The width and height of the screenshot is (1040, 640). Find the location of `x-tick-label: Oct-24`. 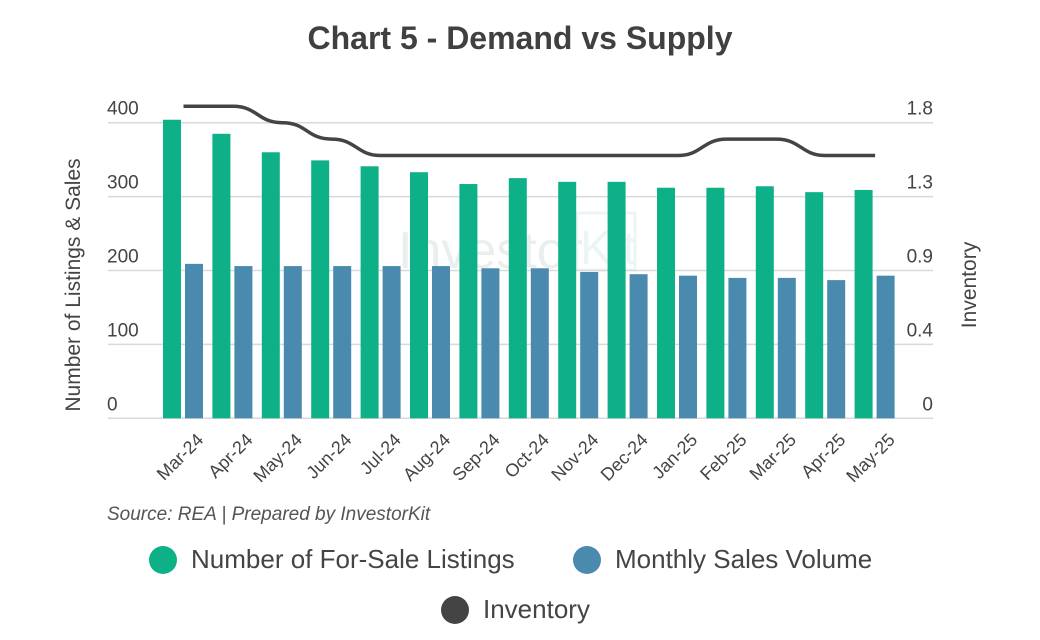

x-tick-label: Oct-24 is located at coordinates (527, 456).